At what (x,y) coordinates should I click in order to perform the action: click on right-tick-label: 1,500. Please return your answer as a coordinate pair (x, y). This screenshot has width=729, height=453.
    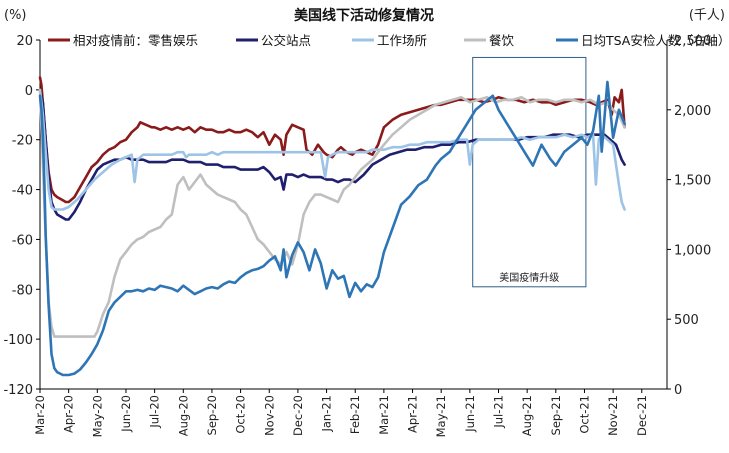
    Looking at the image, I should click on (692, 181).